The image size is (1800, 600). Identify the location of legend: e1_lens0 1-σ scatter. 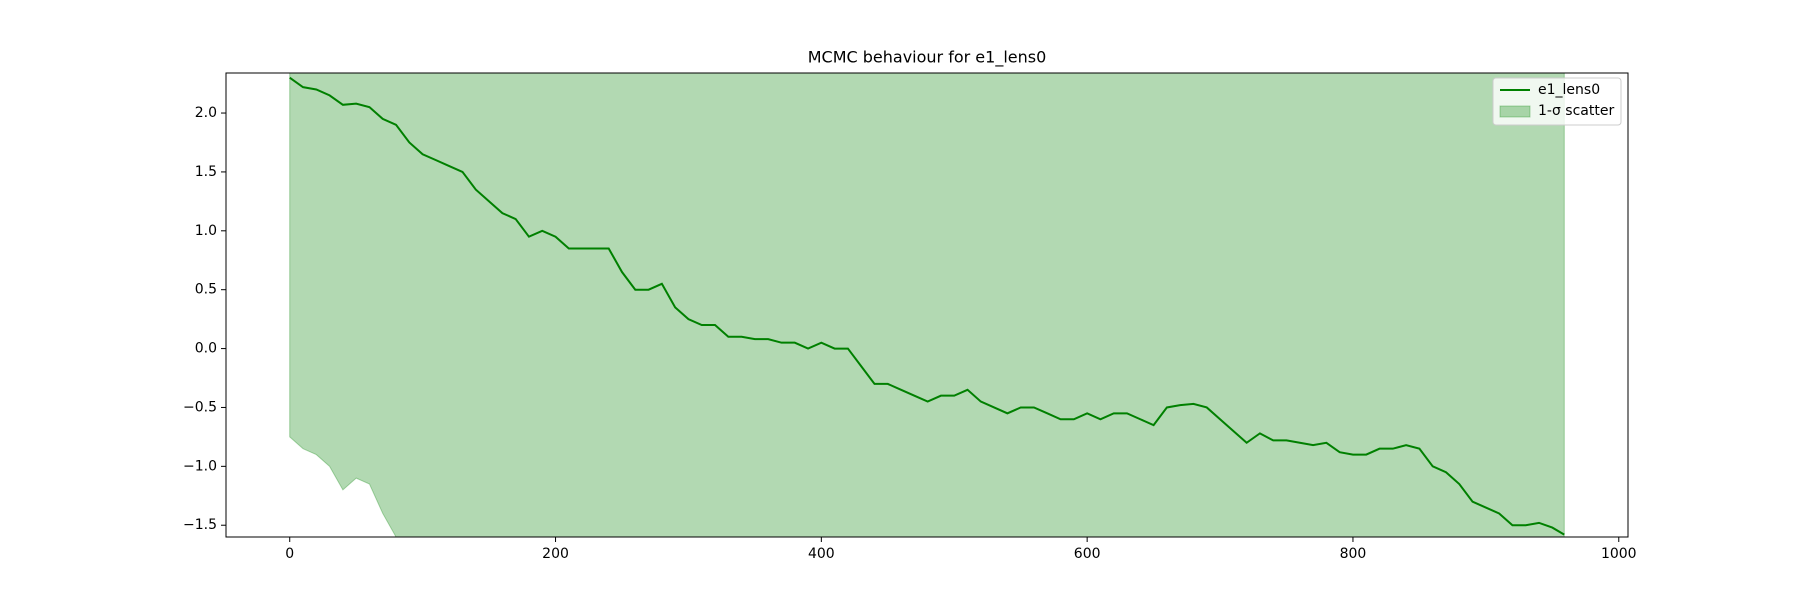
(1557, 101).